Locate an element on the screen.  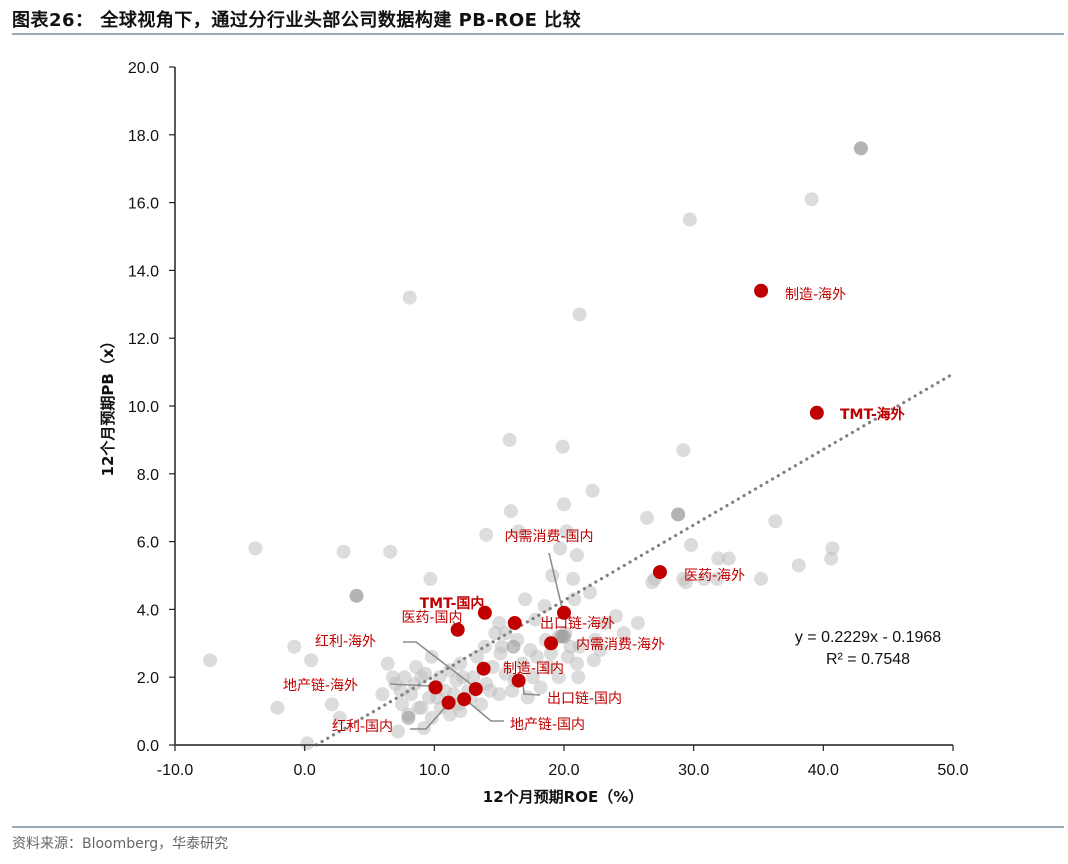
x-axis-title: 12个月预期ROE（%） is located at coordinates (563, 797).